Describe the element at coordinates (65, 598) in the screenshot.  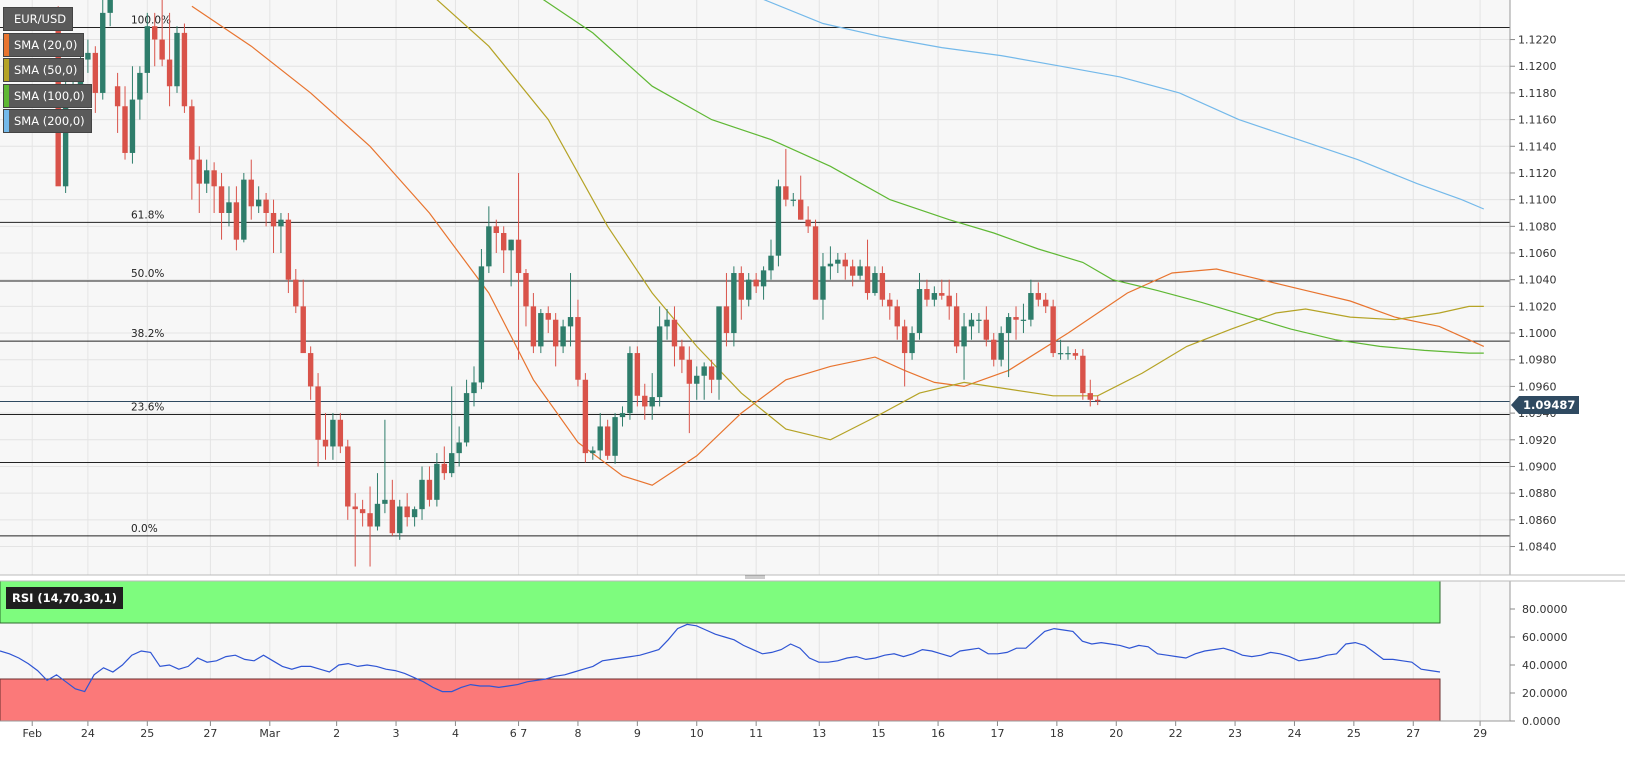
I see `rsi-legend-label: RSI (14,70,30,1)` at that location.